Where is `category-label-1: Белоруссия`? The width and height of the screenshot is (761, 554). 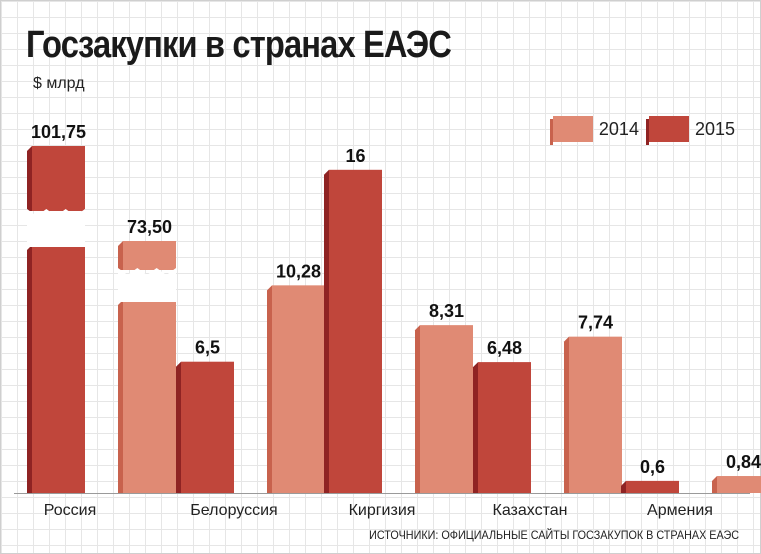 category-label-1: Белоруссия is located at coordinates (233, 510).